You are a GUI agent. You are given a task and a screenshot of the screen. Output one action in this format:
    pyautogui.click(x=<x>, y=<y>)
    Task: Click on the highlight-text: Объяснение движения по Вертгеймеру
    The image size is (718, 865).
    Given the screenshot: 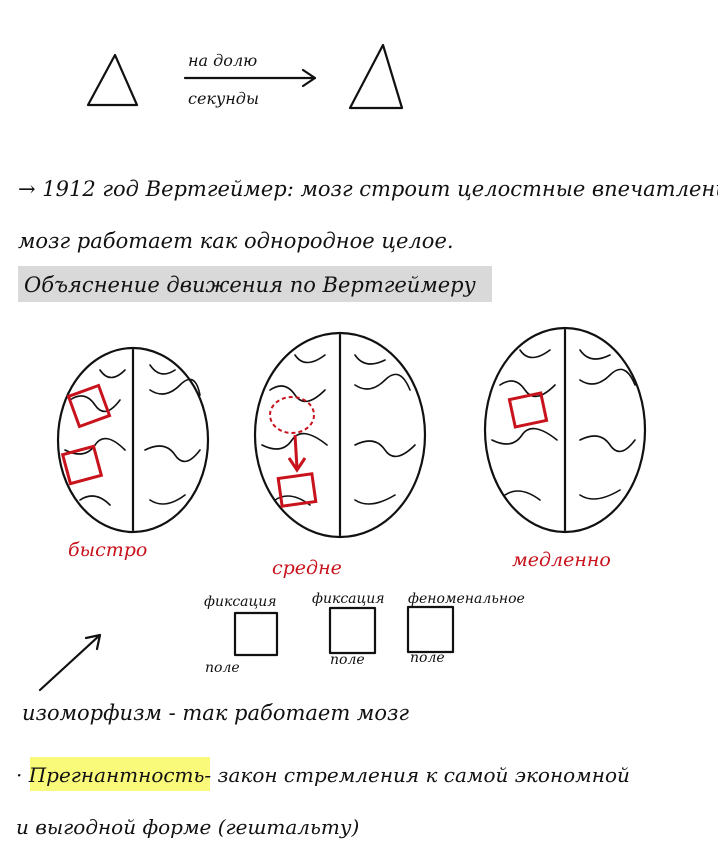 What is the action you would take?
    pyautogui.click(x=250, y=285)
    